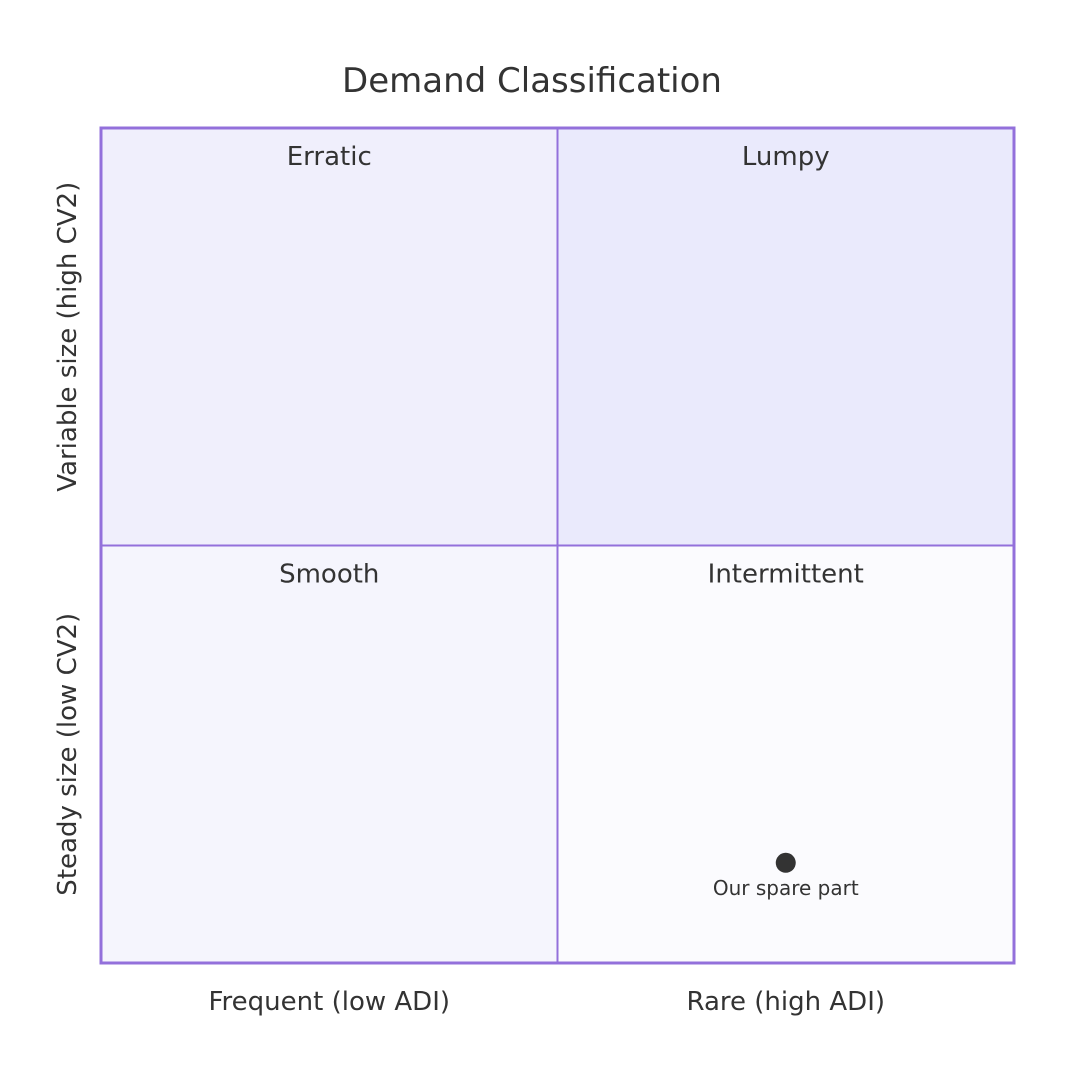 This screenshot has height=1080, width=1080. I want to click on quadrant-label-intermittent: Intermittent, so click(786, 575).